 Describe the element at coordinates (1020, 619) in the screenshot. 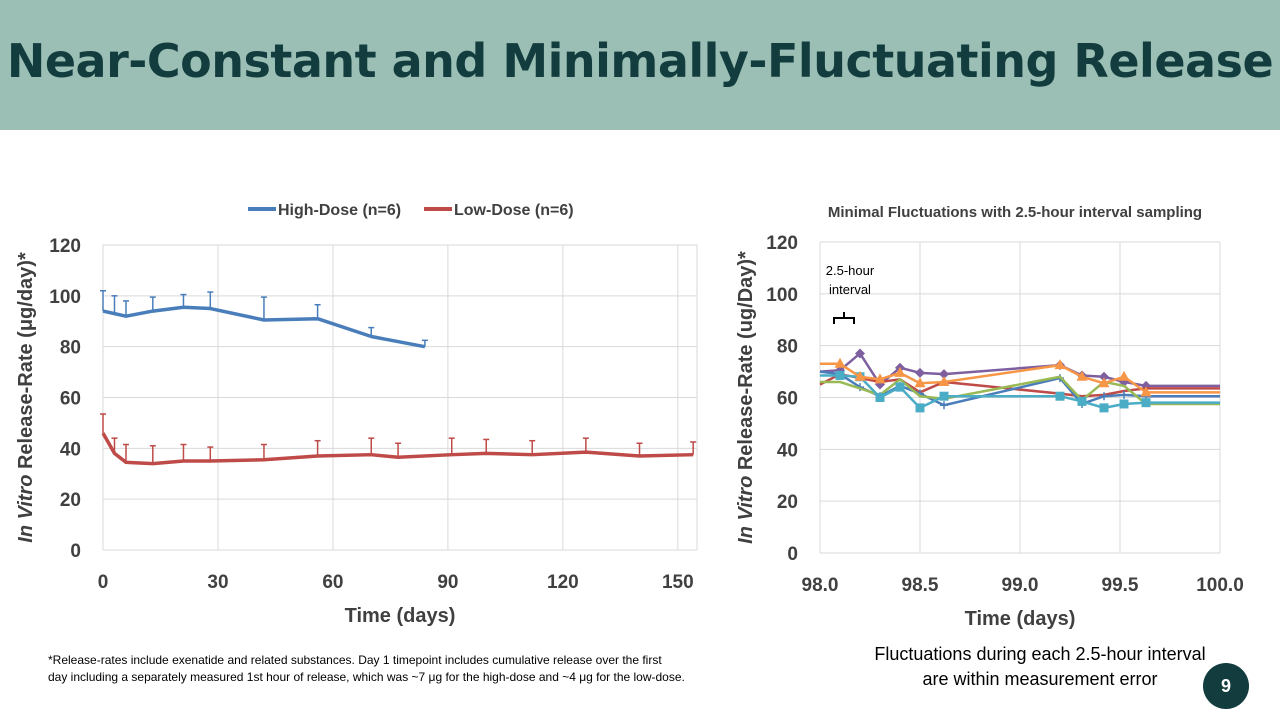

I see `chart2-x-axis-label: Time (days)` at that location.